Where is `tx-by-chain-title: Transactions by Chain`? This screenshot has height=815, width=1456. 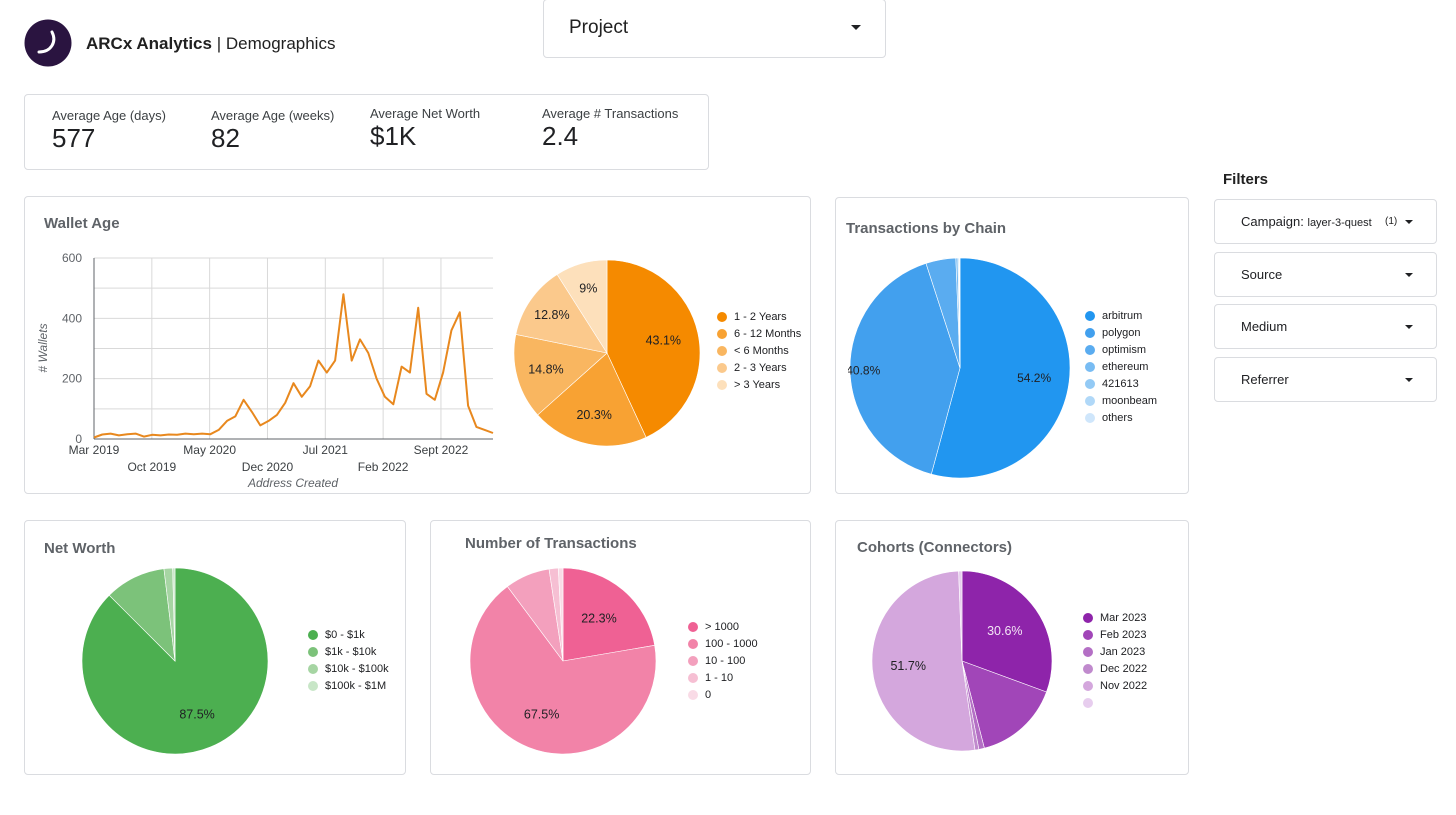 tx-by-chain-title: Transactions by Chain is located at coordinates (926, 228).